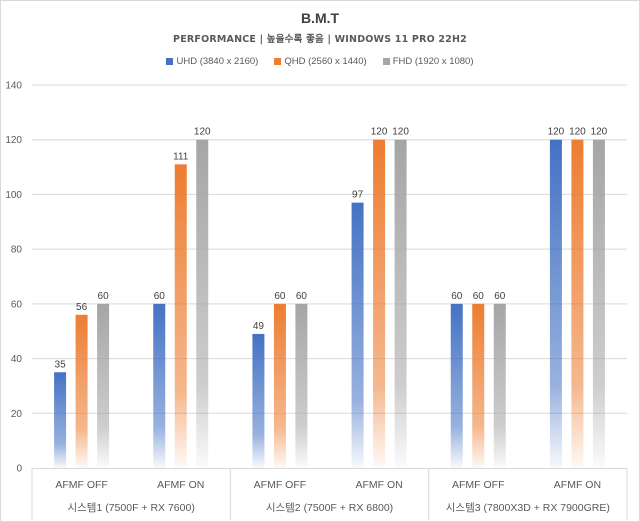  I want to click on legend-swatch-qhd, so click(278, 61).